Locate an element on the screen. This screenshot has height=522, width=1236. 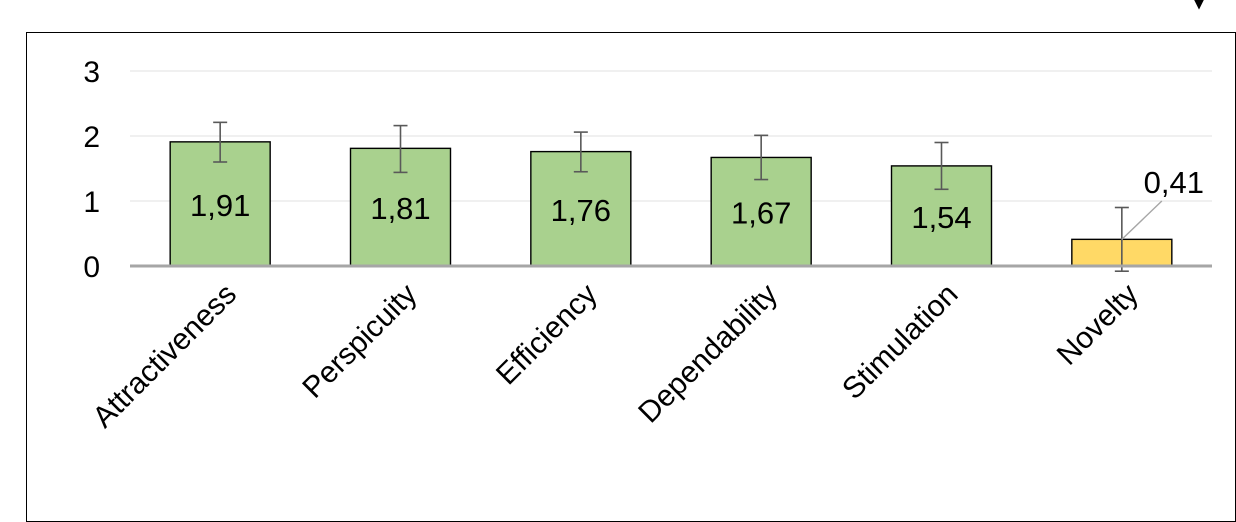
data-label-leader is located at coordinates (1142, 220).